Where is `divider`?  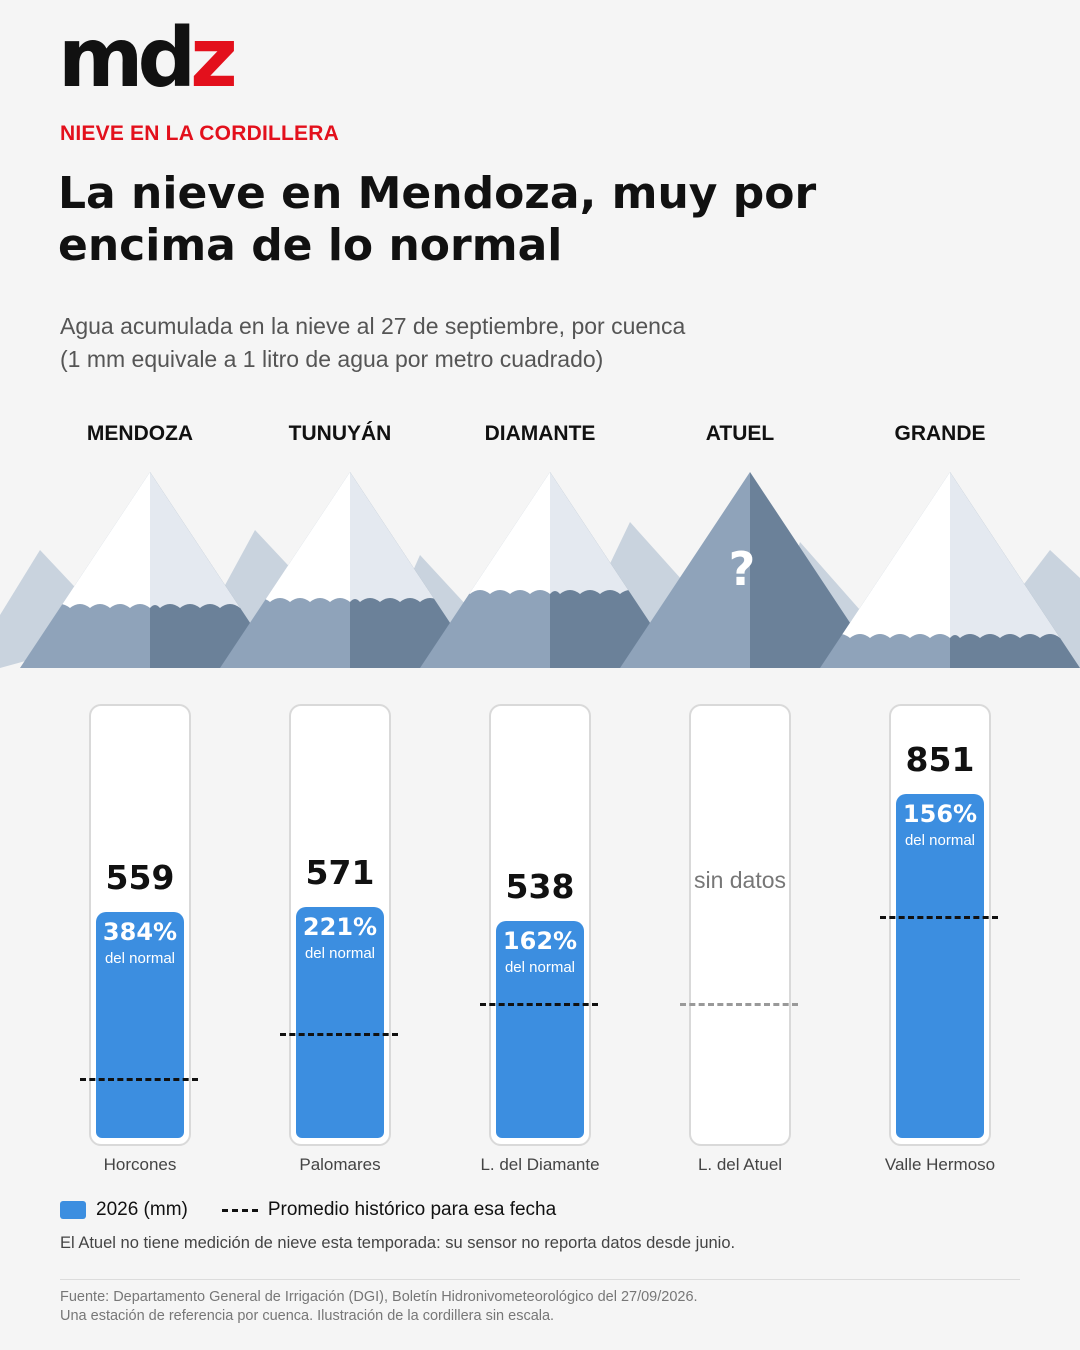
divider is located at coordinates (540, 1279).